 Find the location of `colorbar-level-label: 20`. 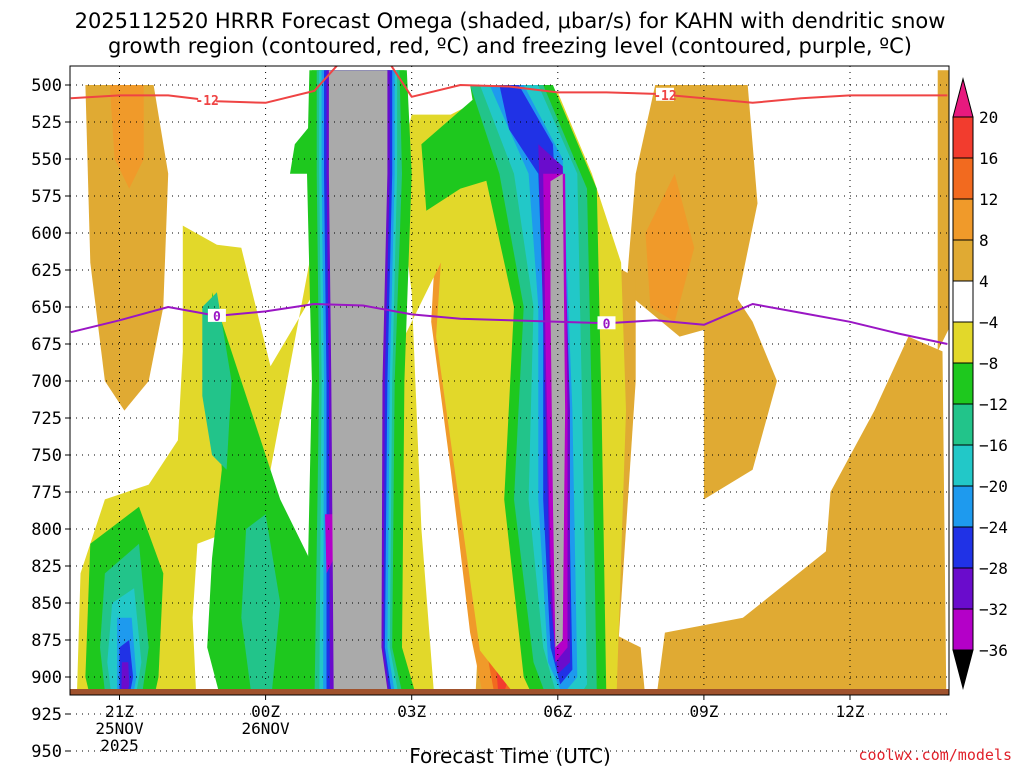

colorbar-level-label: 20 is located at coordinates (988, 117).